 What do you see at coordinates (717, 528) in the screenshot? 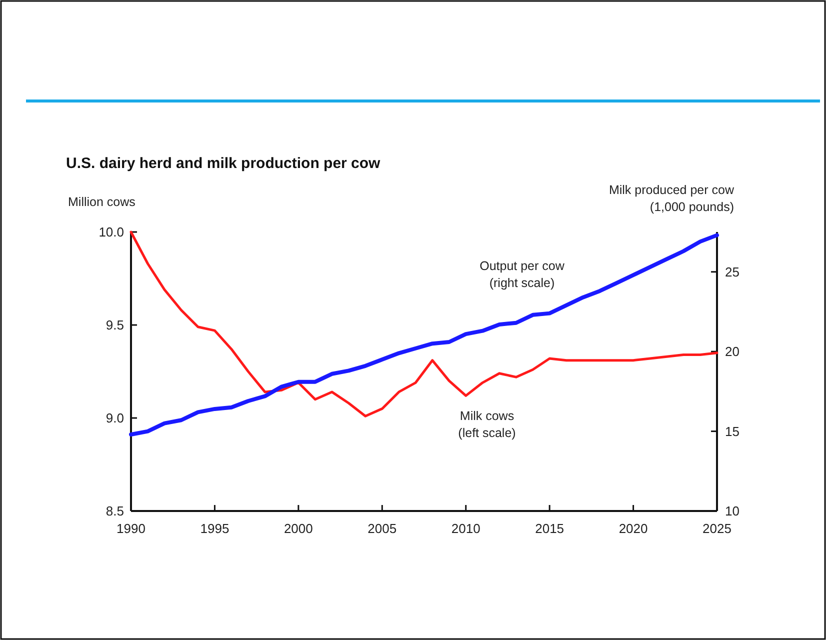
I see `x-tick-label: 2025` at bounding box center [717, 528].